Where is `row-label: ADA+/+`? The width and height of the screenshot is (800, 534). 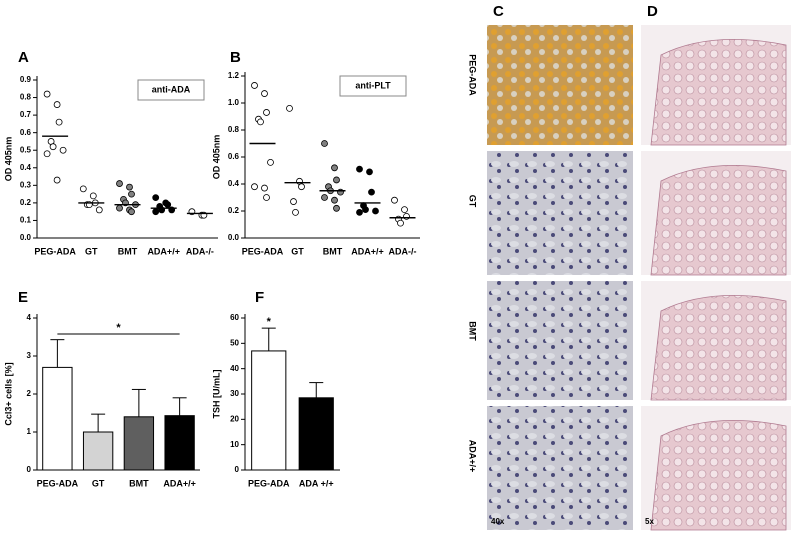 row-label: ADA+/+ is located at coordinates (473, 456).